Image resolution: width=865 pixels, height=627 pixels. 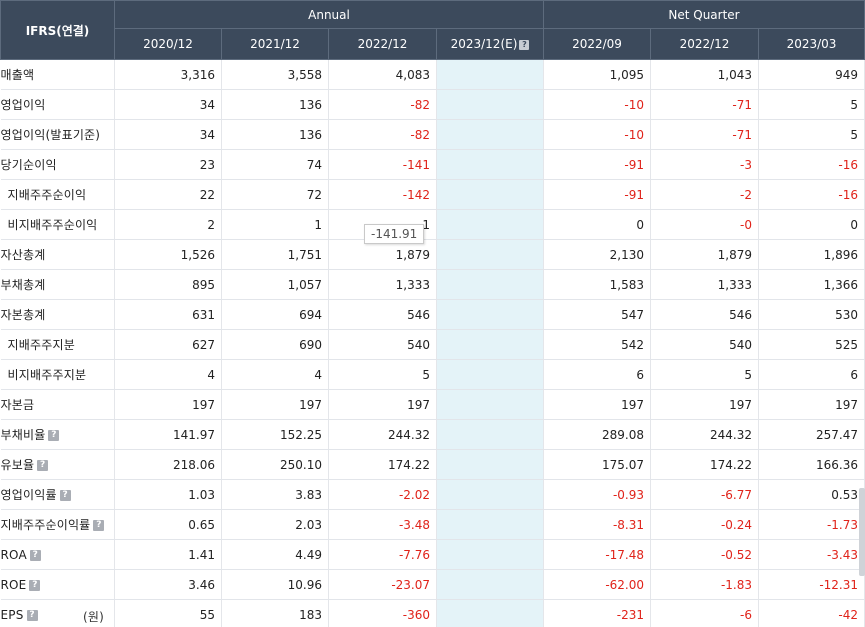 What do you see at coordinates (597, 284) in the screenshot?
I see `value-cell: 1,583` at bounding box center [597, 284].